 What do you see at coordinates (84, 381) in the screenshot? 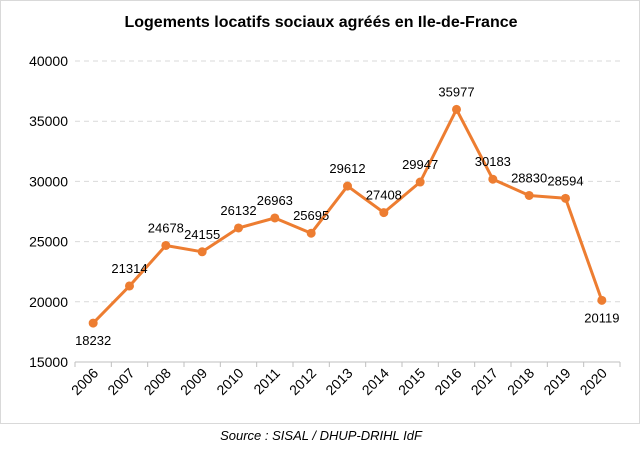
I see `x-tick-label: 2006` at bounding box center [84, 381].